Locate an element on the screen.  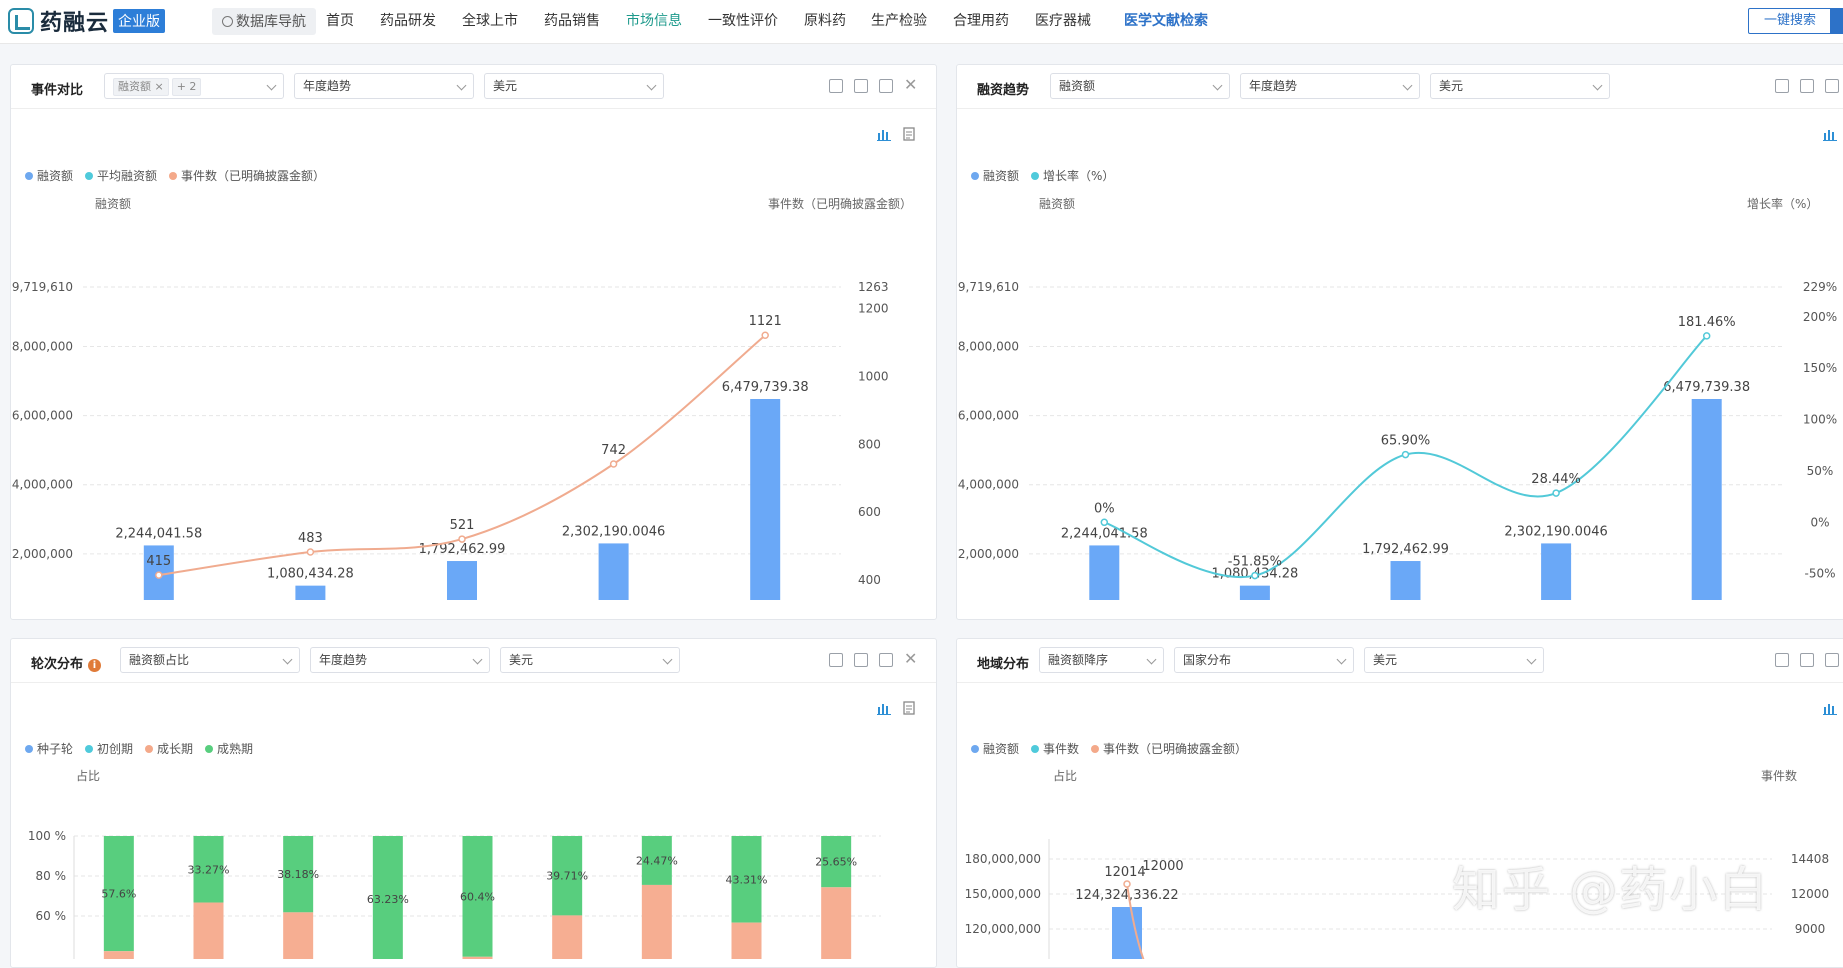
nav-consistency: 一致性评价 is located at coordinates (743, 21).